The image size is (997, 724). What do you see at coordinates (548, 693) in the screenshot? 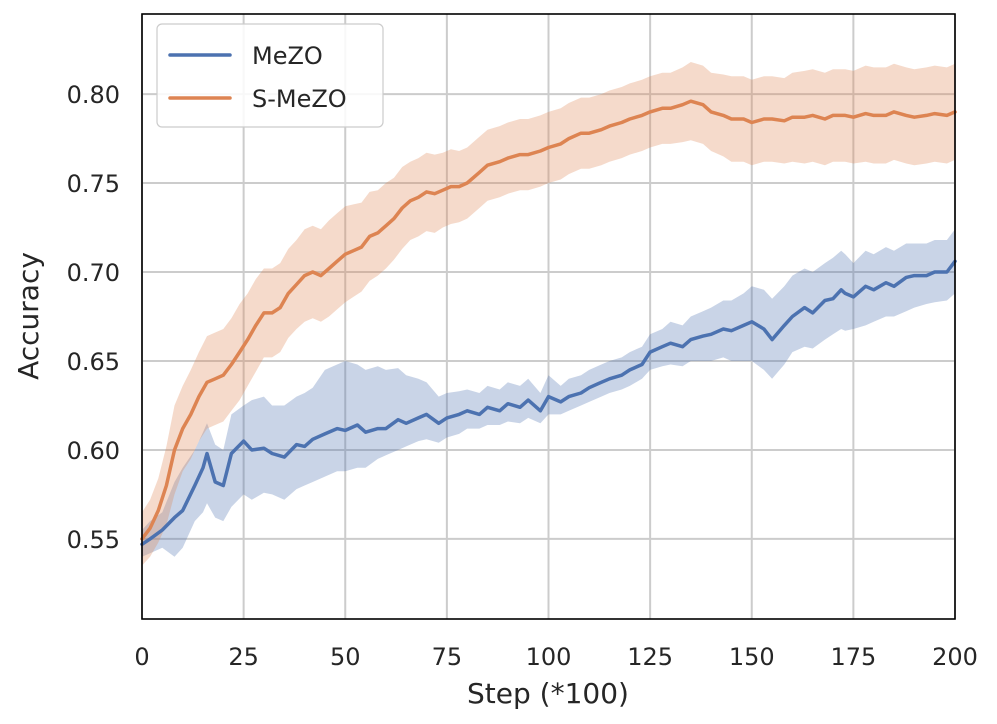
I see `x-axis-label: Step (*100)` at bounding box center [548, 693].